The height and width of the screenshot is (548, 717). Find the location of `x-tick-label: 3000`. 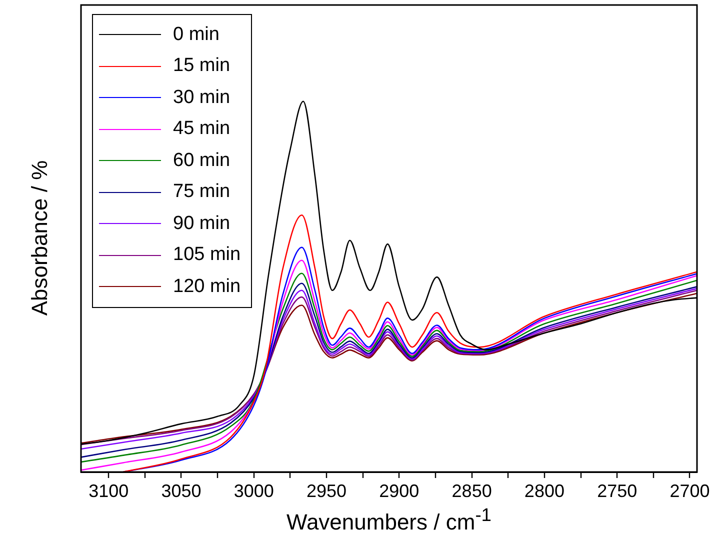

x-tick-label: 3000 is located at coordinates (254, 490).